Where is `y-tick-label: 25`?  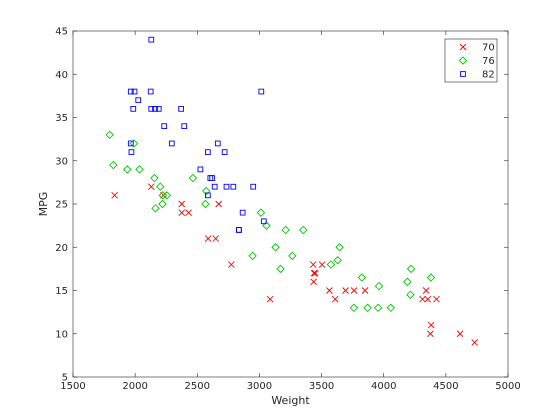 y-tick-label: 25 is located at coordinates (61, 205).